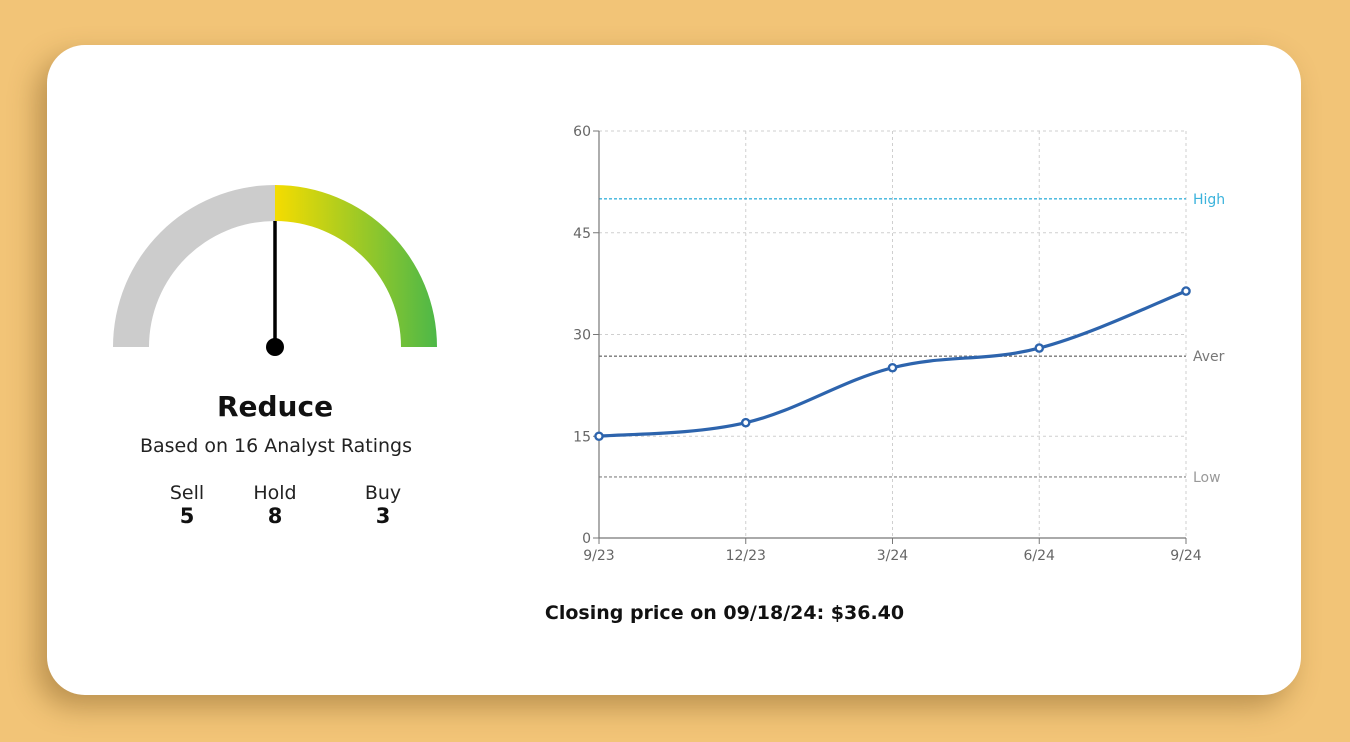 The width and height of the screenshot is (1350, 742). I want to click on count-label: Buy, so click(383, 493).